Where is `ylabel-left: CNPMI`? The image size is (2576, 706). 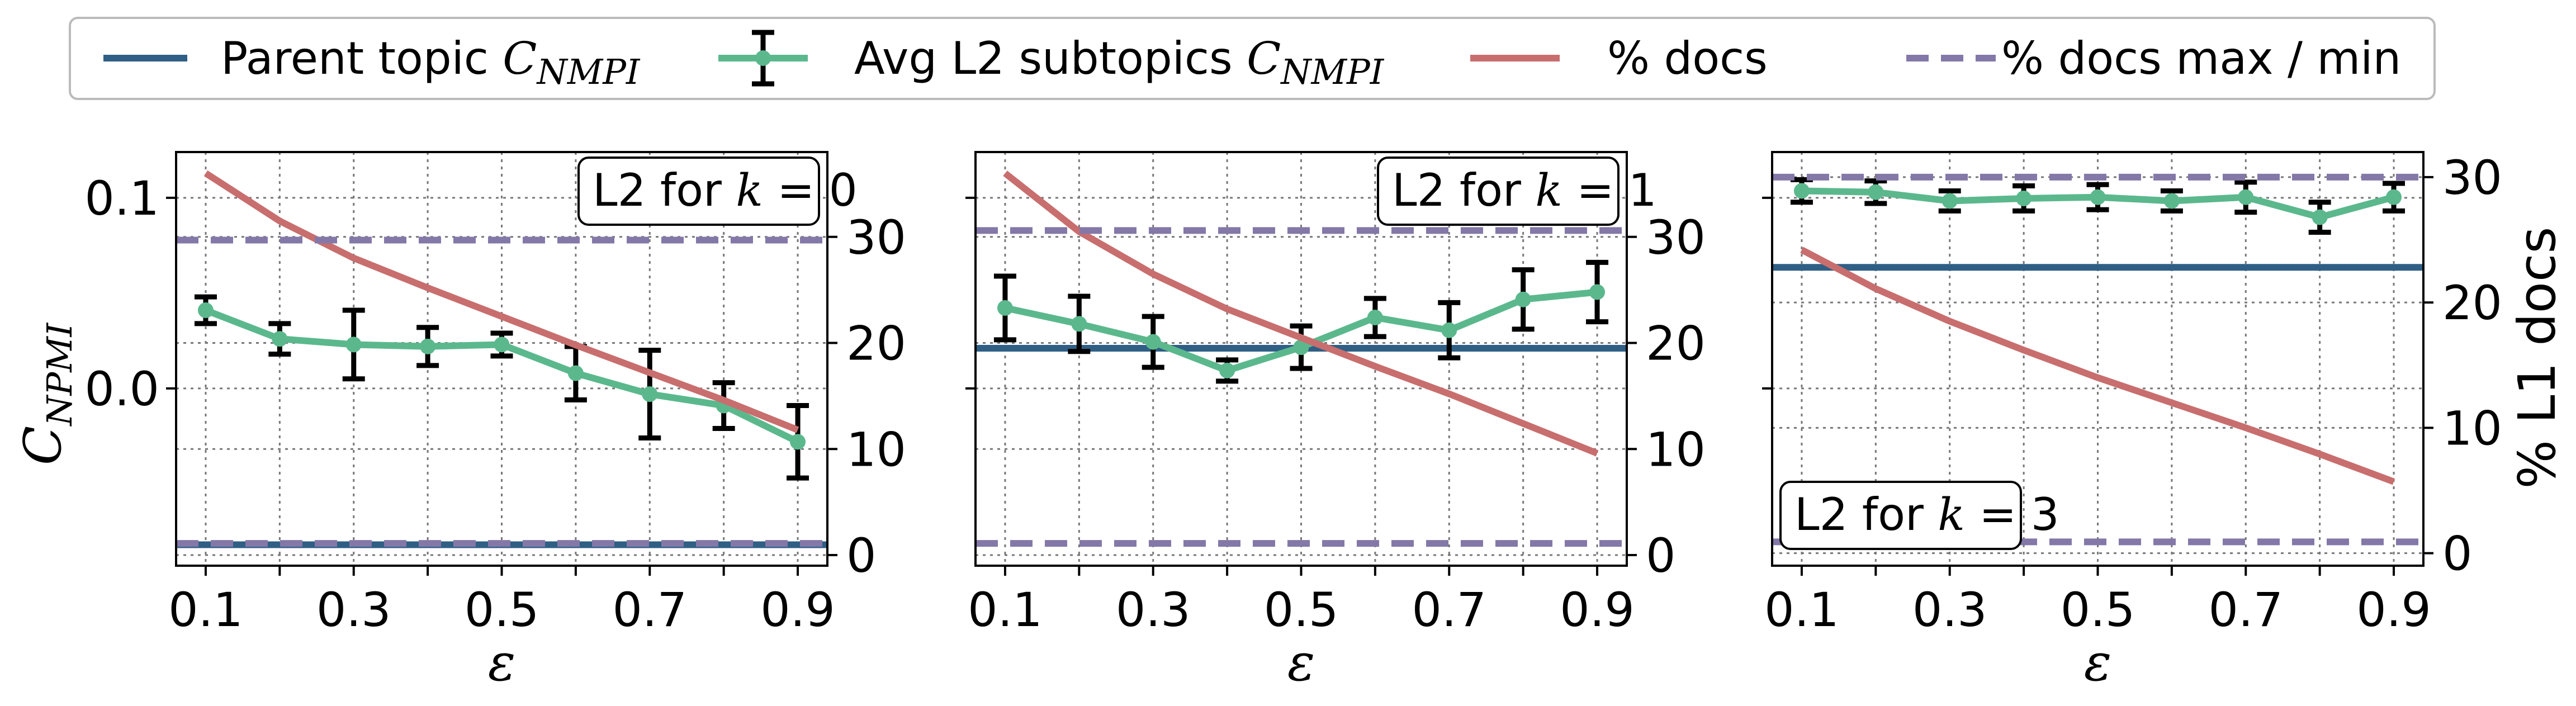
ylabel-left: CNPMI is located at coordinates (47, 394).